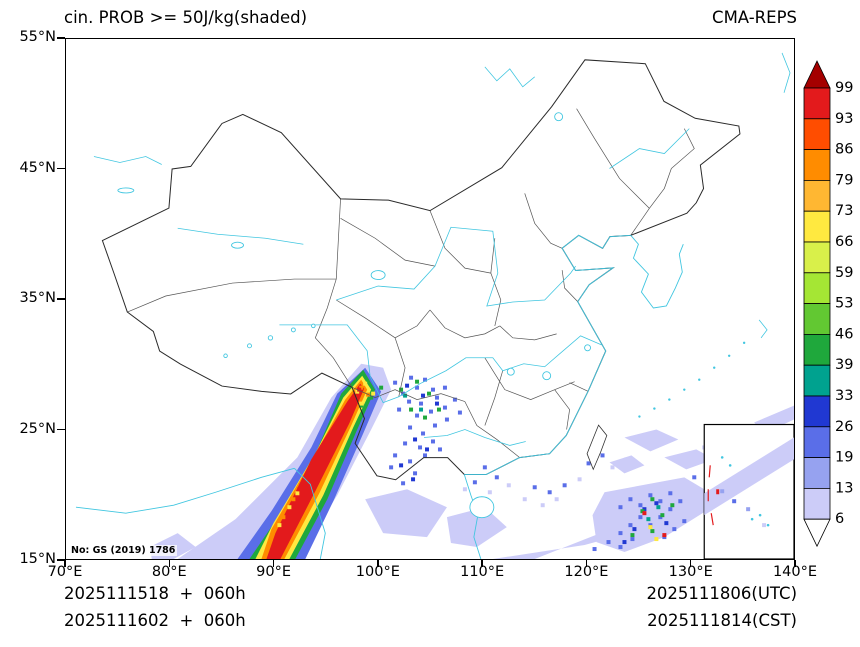 This screenshot has height=647, width=860. I want to click on colorbar-label: 73, so click(844, 211).